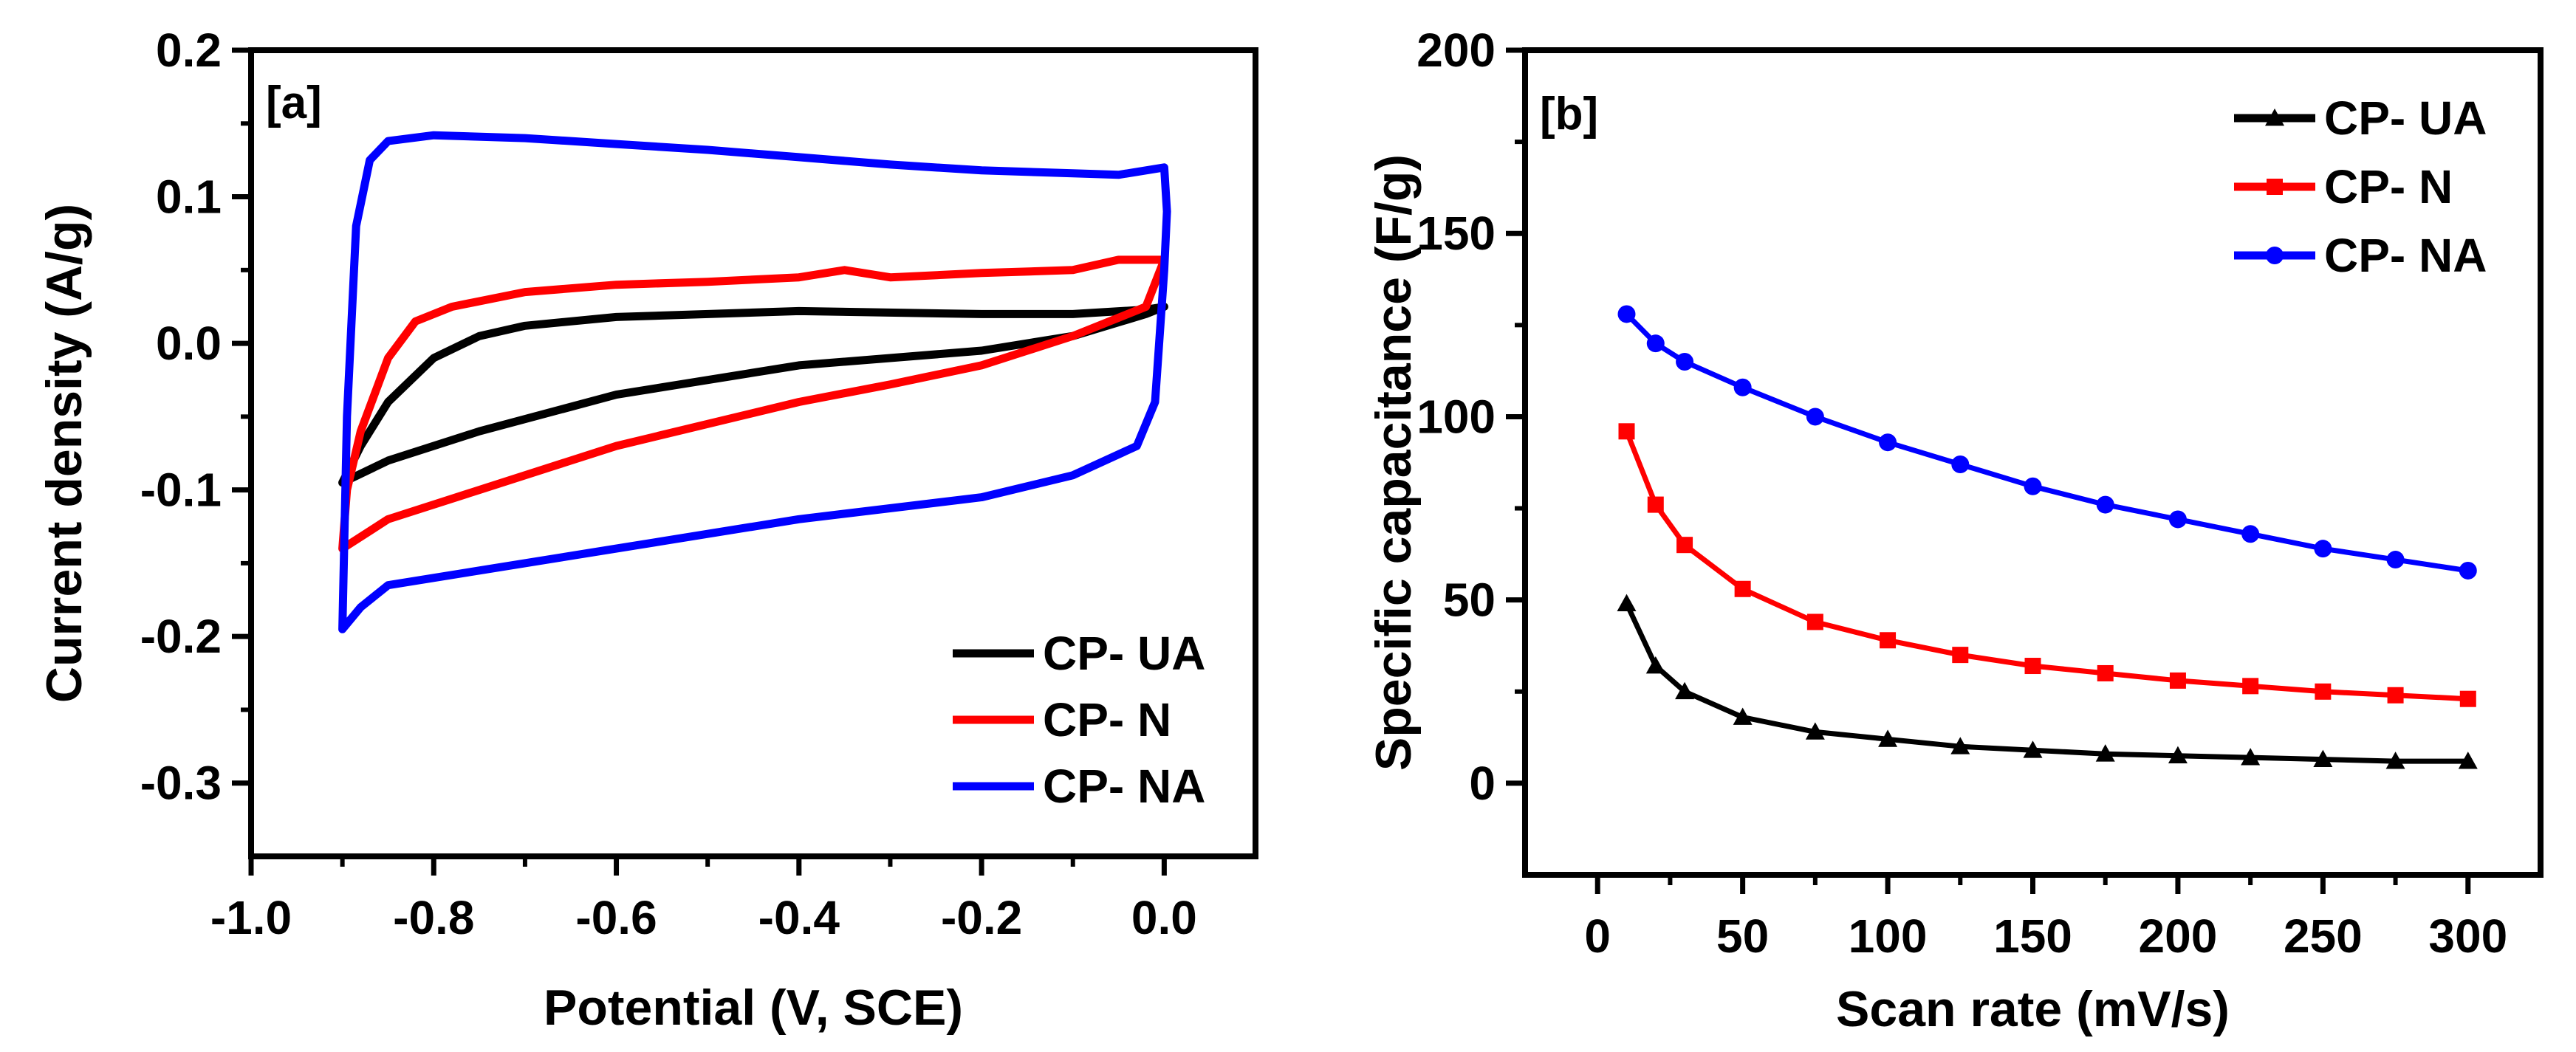  What do you see at coordinates (189, 343) in the screenshot?
I see `y-tick-label: 0.0` at bounding box center [189, 343].